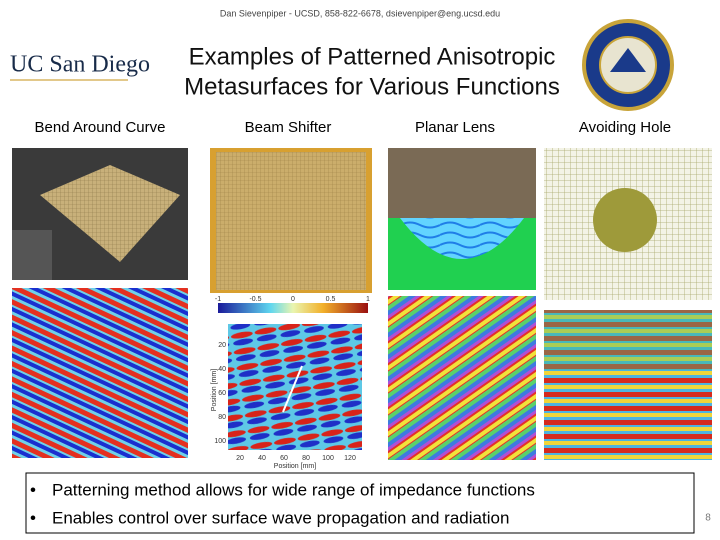 The height and width of the screenshot is (540, 720). What do you see at coordinates (218, 299) in the screenshot?
I see `colorbar-tick: -1` at bounding box center [218, 299].